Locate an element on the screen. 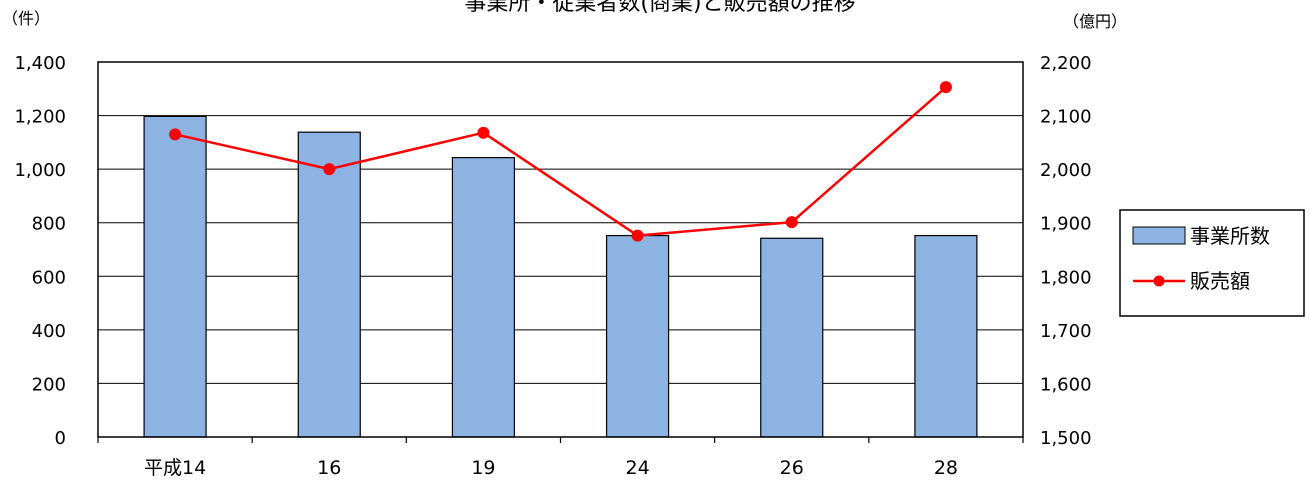 The image size is (1310, 489). y-right-tick-label: 1,500 is located at coordinates (1066, 438).